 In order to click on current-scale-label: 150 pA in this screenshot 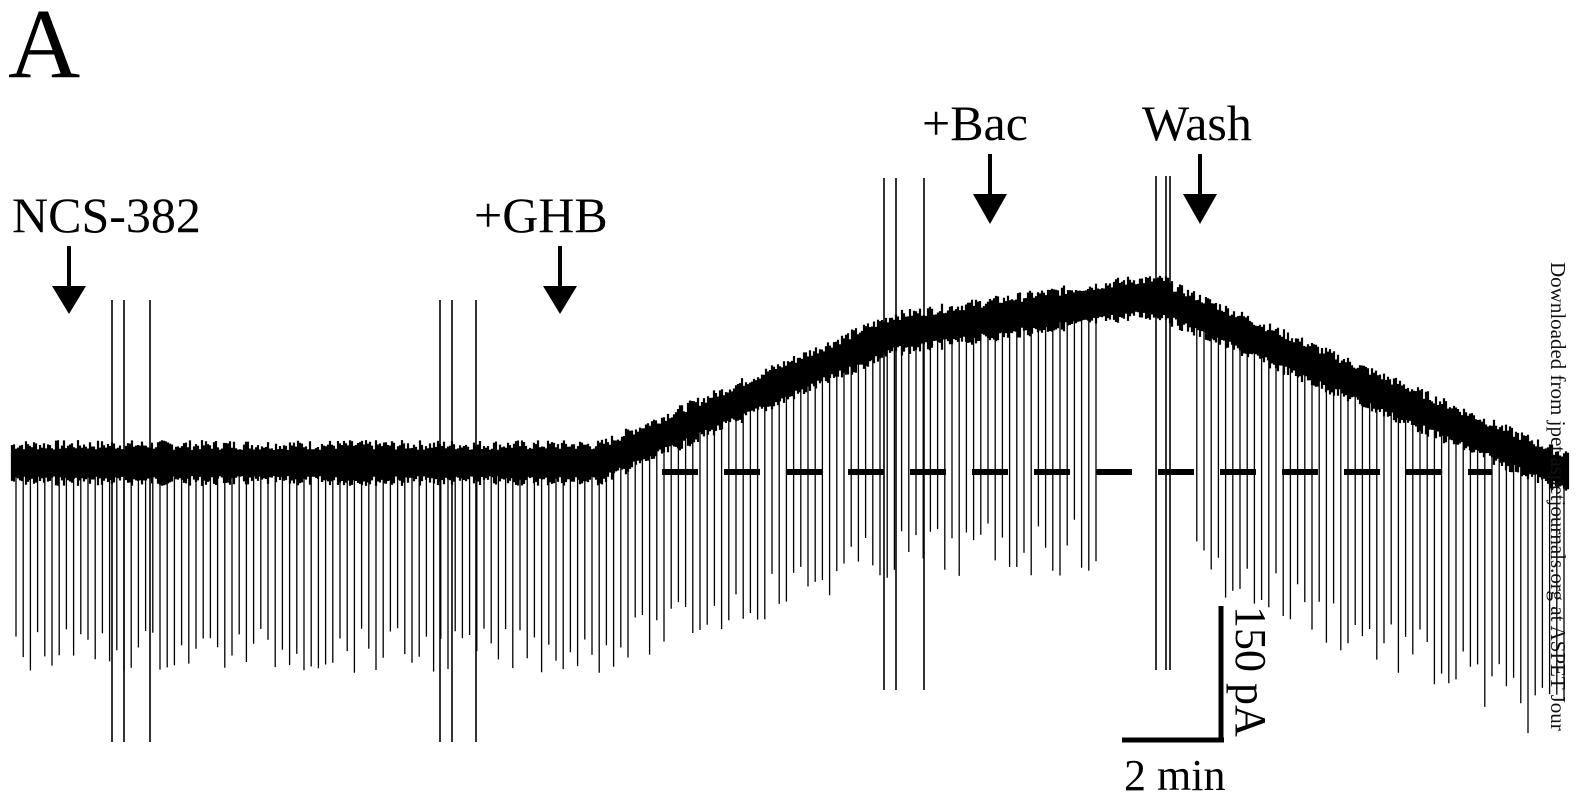, I will do `click(1250, 671)`.